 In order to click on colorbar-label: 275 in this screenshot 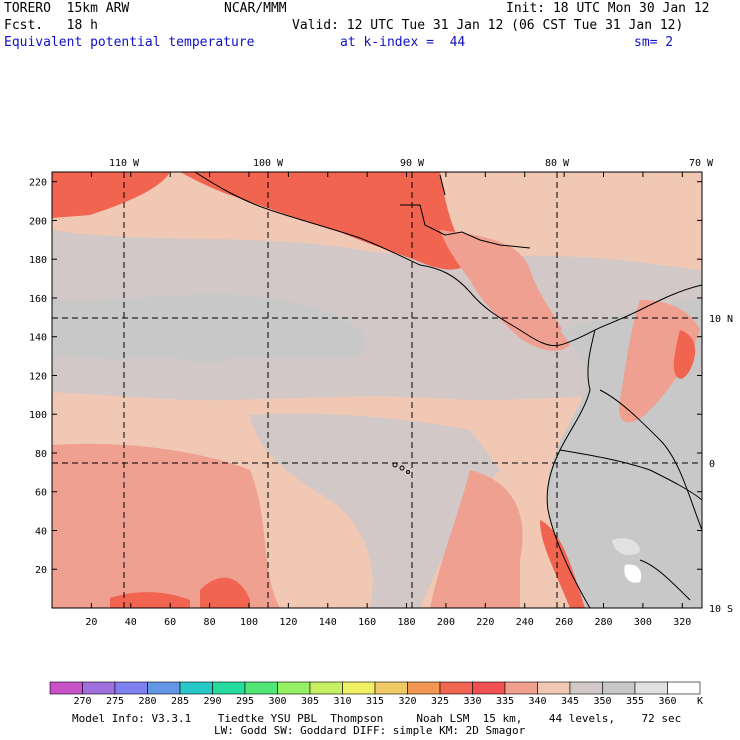, I will do `click(115, 701)`.